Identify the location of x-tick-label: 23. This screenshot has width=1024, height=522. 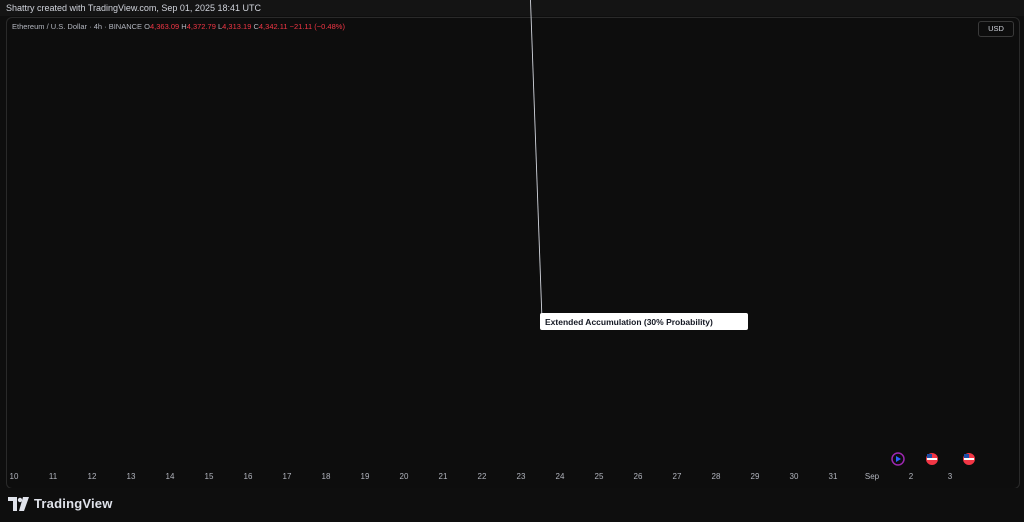
(521, 476).